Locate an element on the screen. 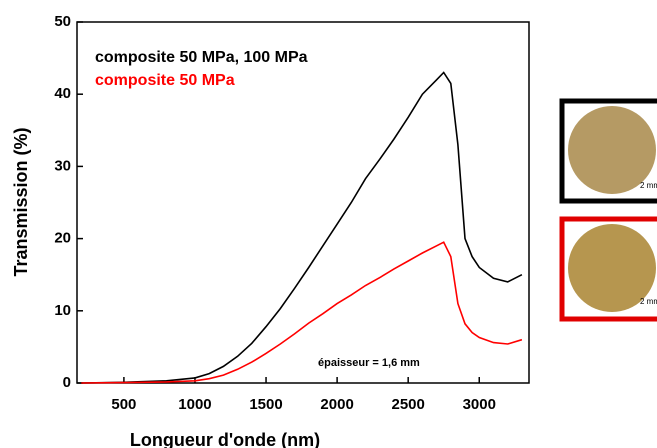 Image resolution: width=657 pixels, height=448 pixels. x-axis-label: Longueur d'onde (nm) is located at coordinates (225, 439).